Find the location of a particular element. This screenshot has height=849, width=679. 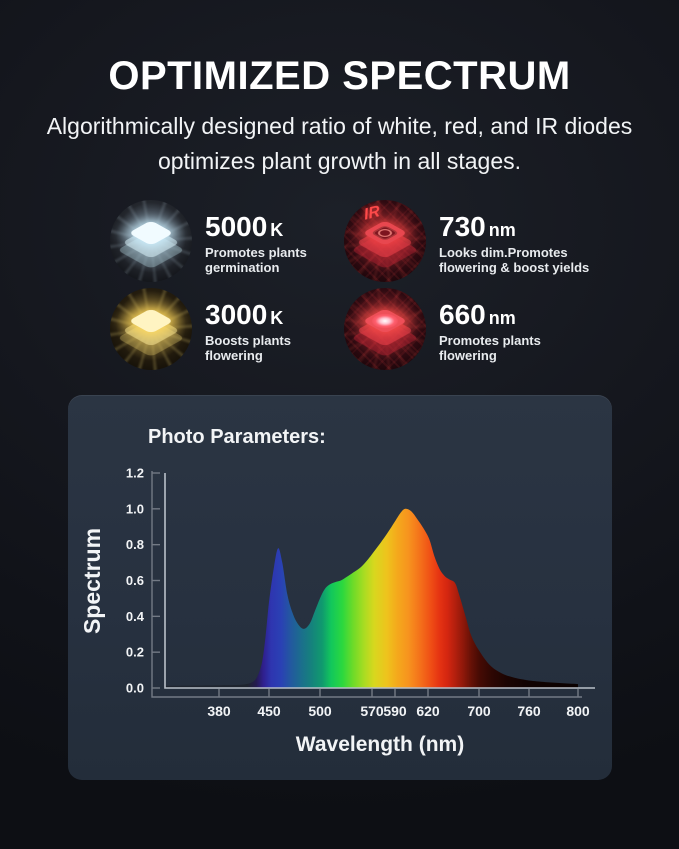

y-tick-label: 0.8 is located at coordinates (135, 544).